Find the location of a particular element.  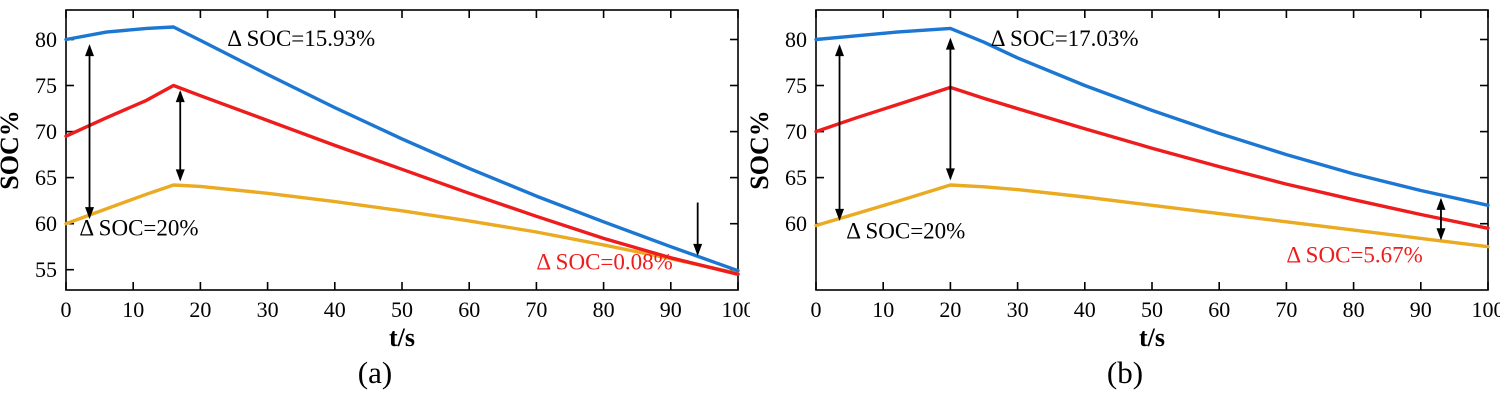

delta-soc-annotation: Δ SOC=0.08% is located at coordinates (604, 262).